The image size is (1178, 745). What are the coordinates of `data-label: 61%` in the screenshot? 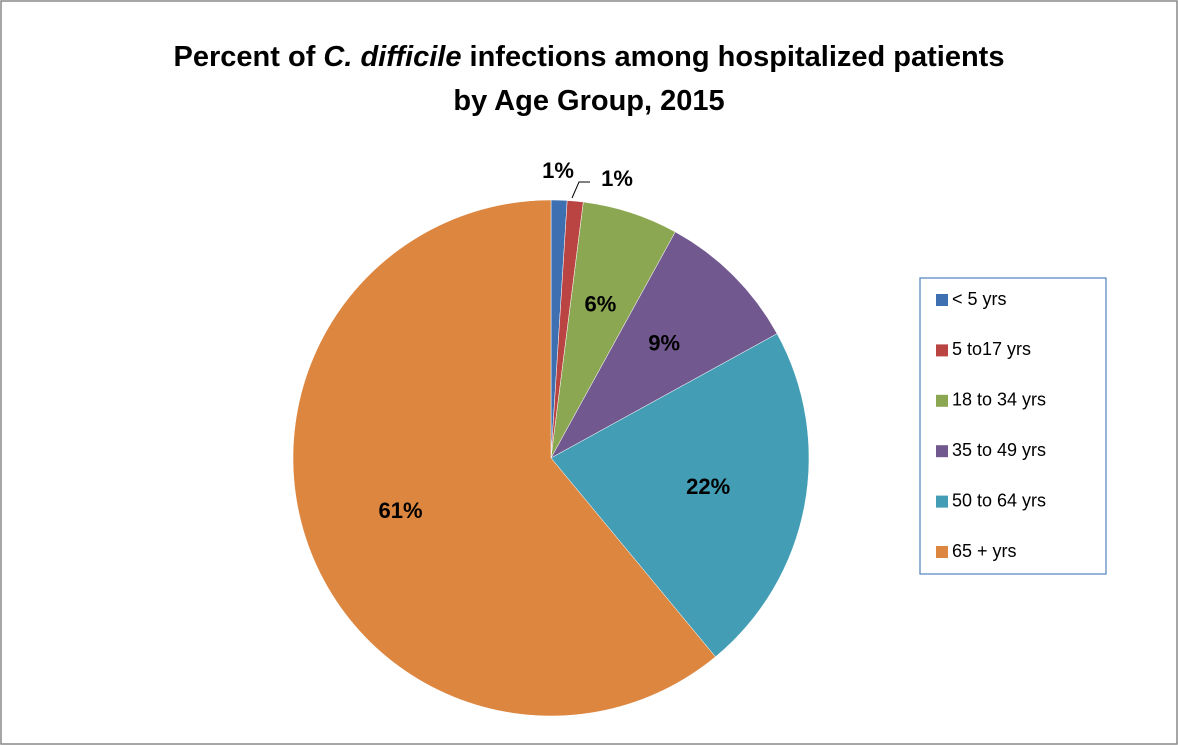 It's located at (400, 510).